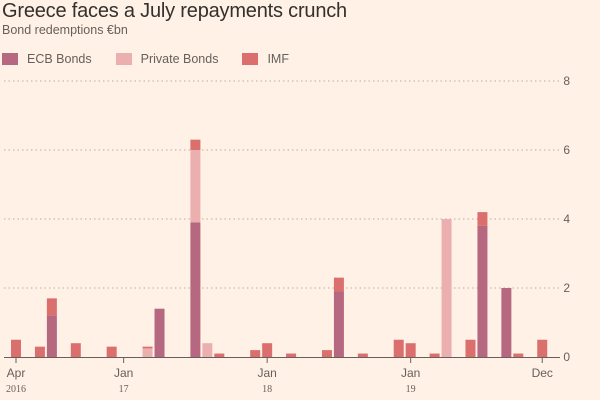 Image resolution: width=600 pixels, height=400 pixels. Describe the element at coordinates (250, 59) in the screenshot. I see `legend-swatch-imf` at that location.